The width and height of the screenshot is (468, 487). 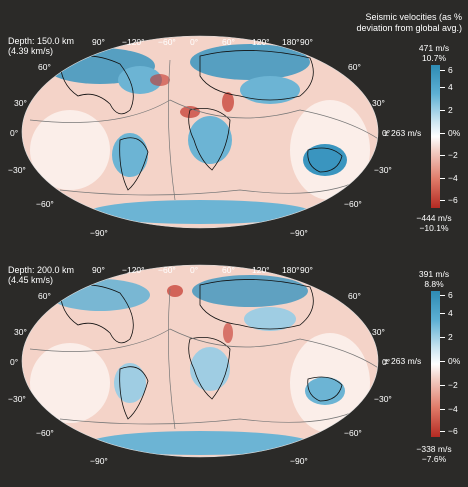 What do you see at coordinates (434, 274) in the screenshot?
I see `max-velocity-ms: 391 m/s` at bounding box center [434, 274].